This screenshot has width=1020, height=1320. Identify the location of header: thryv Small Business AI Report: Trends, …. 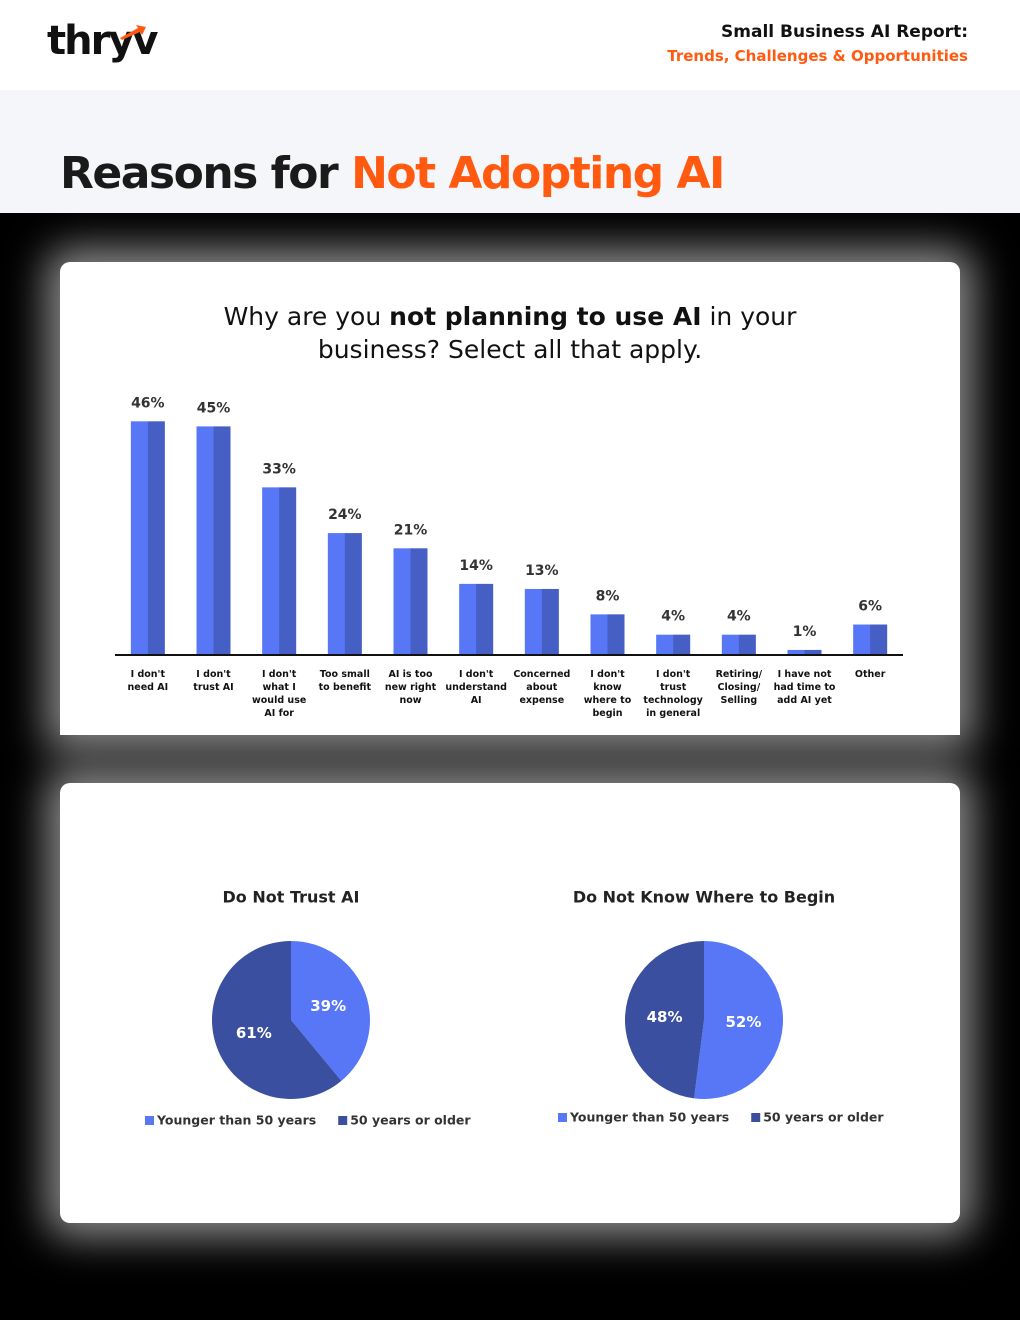
(510, 45).